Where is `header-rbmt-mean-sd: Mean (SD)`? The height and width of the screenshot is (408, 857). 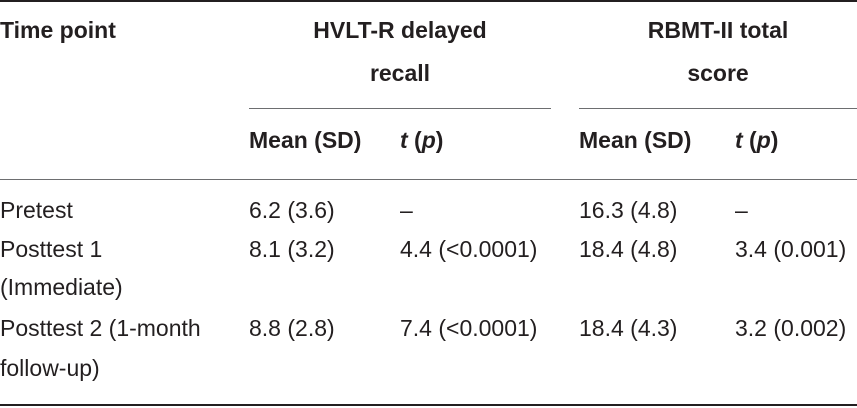
header-rbmt-mean-sd: Mean (SD) is located at coordinates (635, 140).